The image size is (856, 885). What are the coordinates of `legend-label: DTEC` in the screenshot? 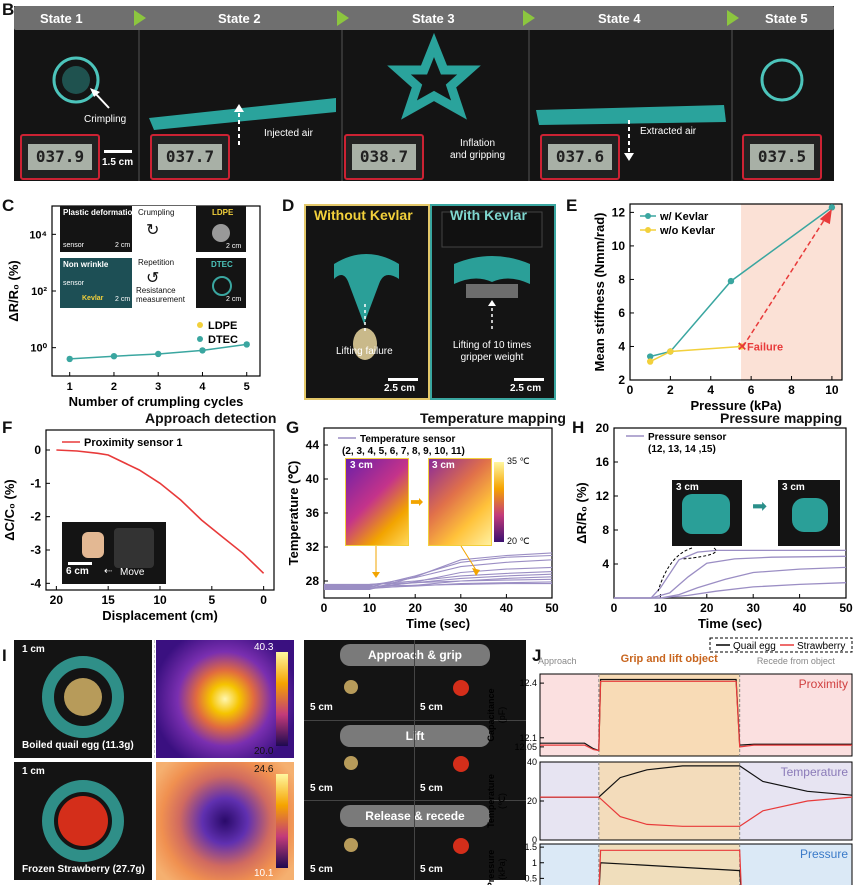 It's located at (223, 340).